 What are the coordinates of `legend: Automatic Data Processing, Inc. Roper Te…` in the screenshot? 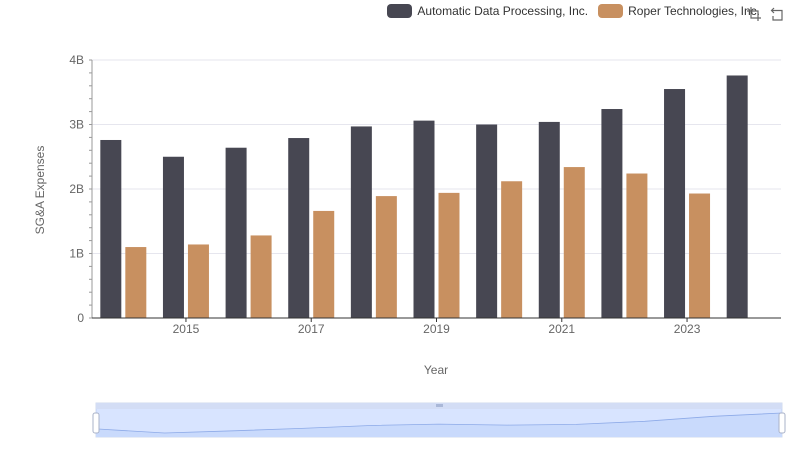 It's located at (573, 11).